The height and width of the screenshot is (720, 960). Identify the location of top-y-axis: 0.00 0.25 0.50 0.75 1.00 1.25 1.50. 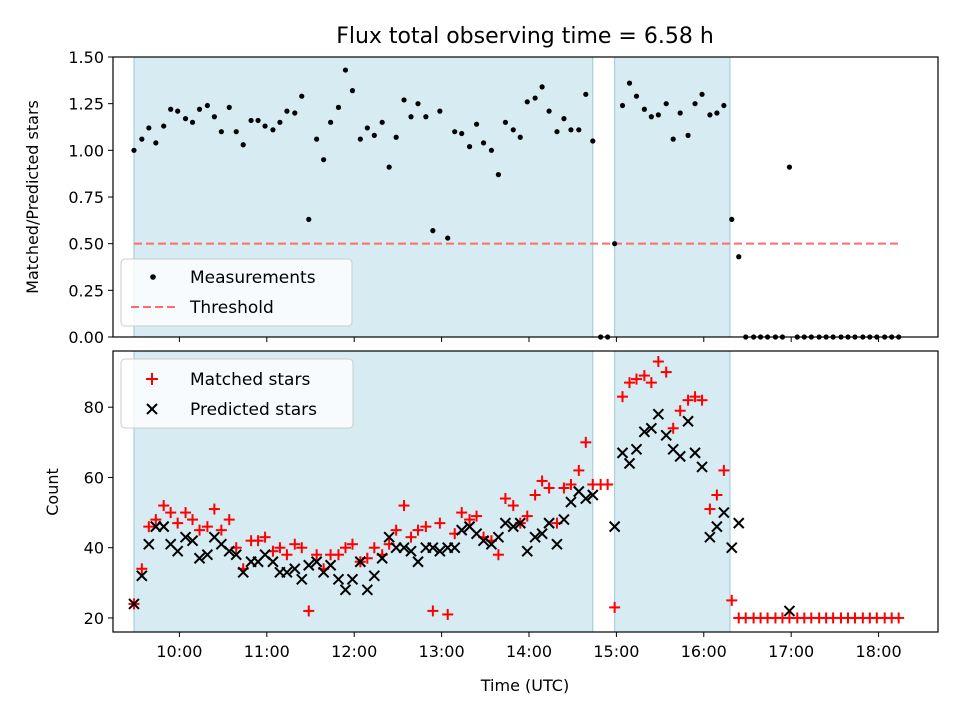
(90, 197).